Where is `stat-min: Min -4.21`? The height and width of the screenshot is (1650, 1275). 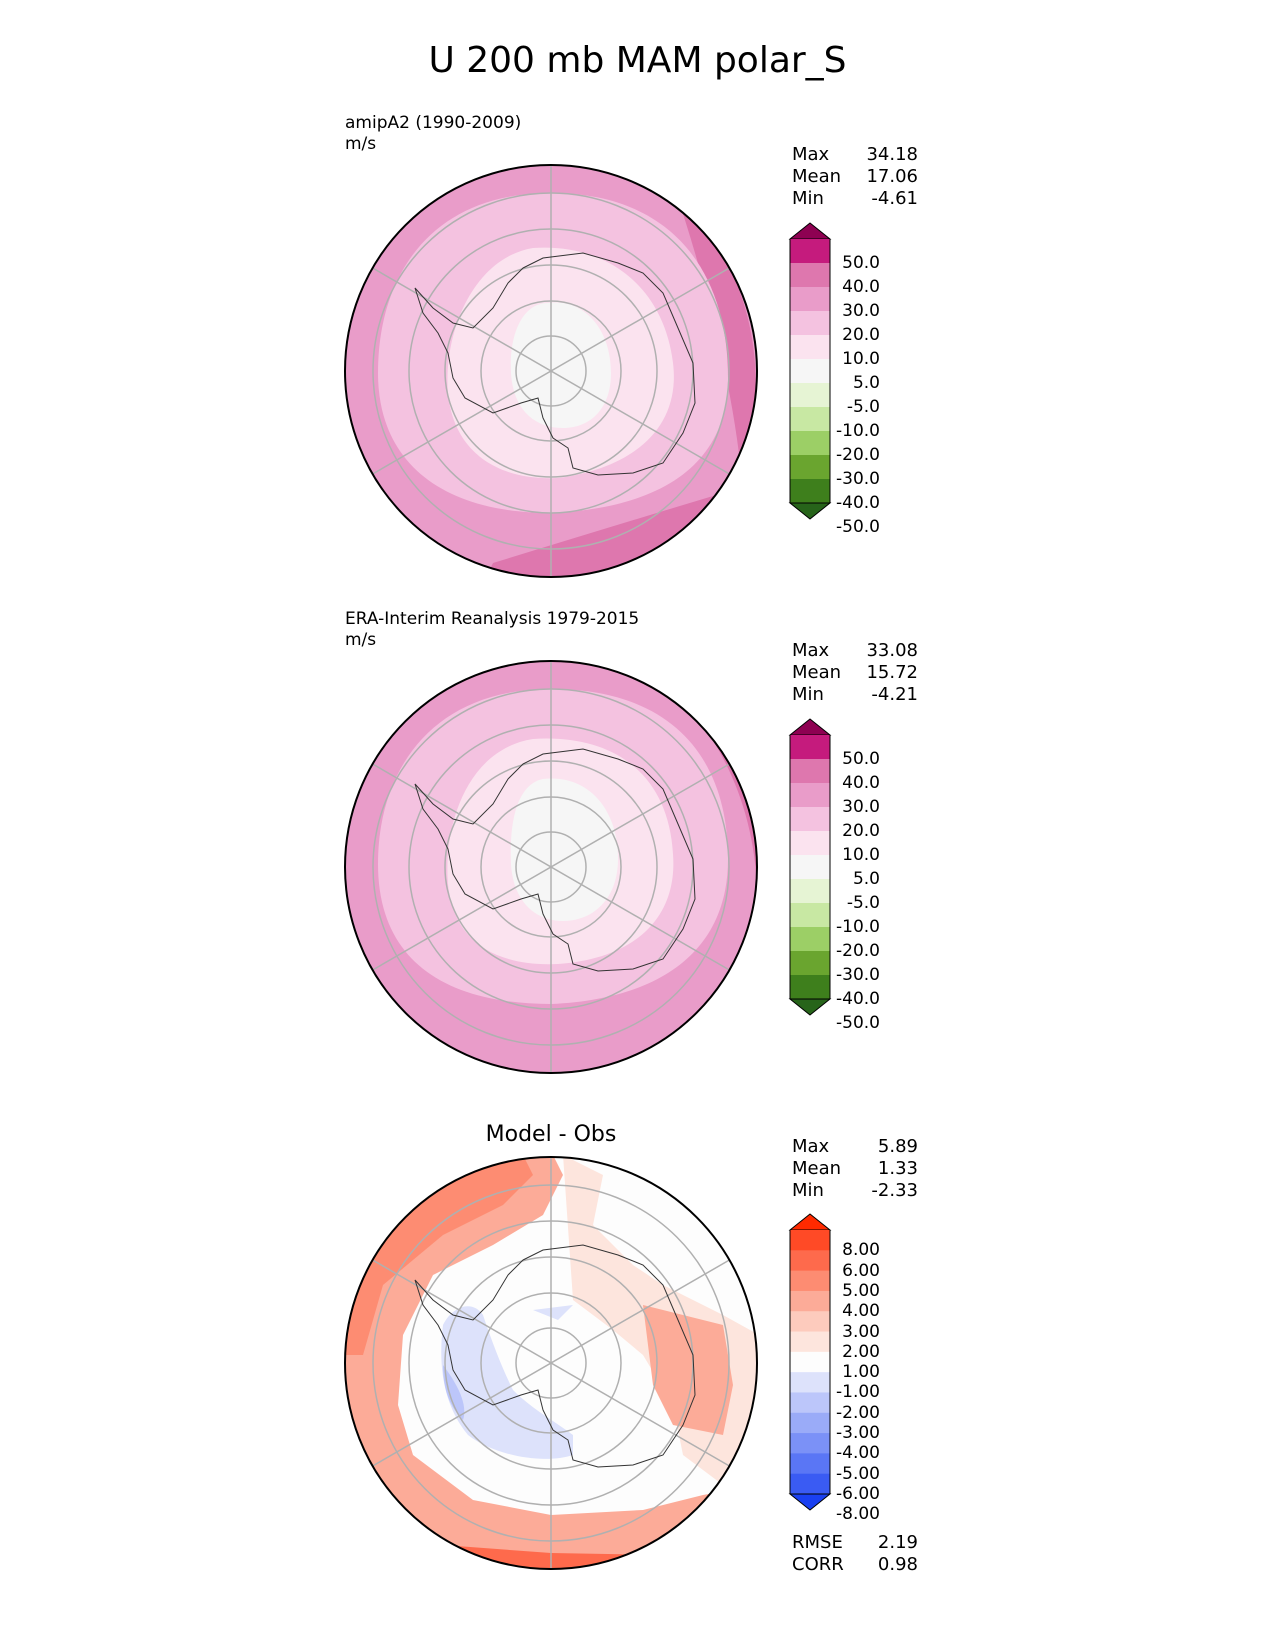
stat-min: Min -4.21 is located at coordinates (855, 694).